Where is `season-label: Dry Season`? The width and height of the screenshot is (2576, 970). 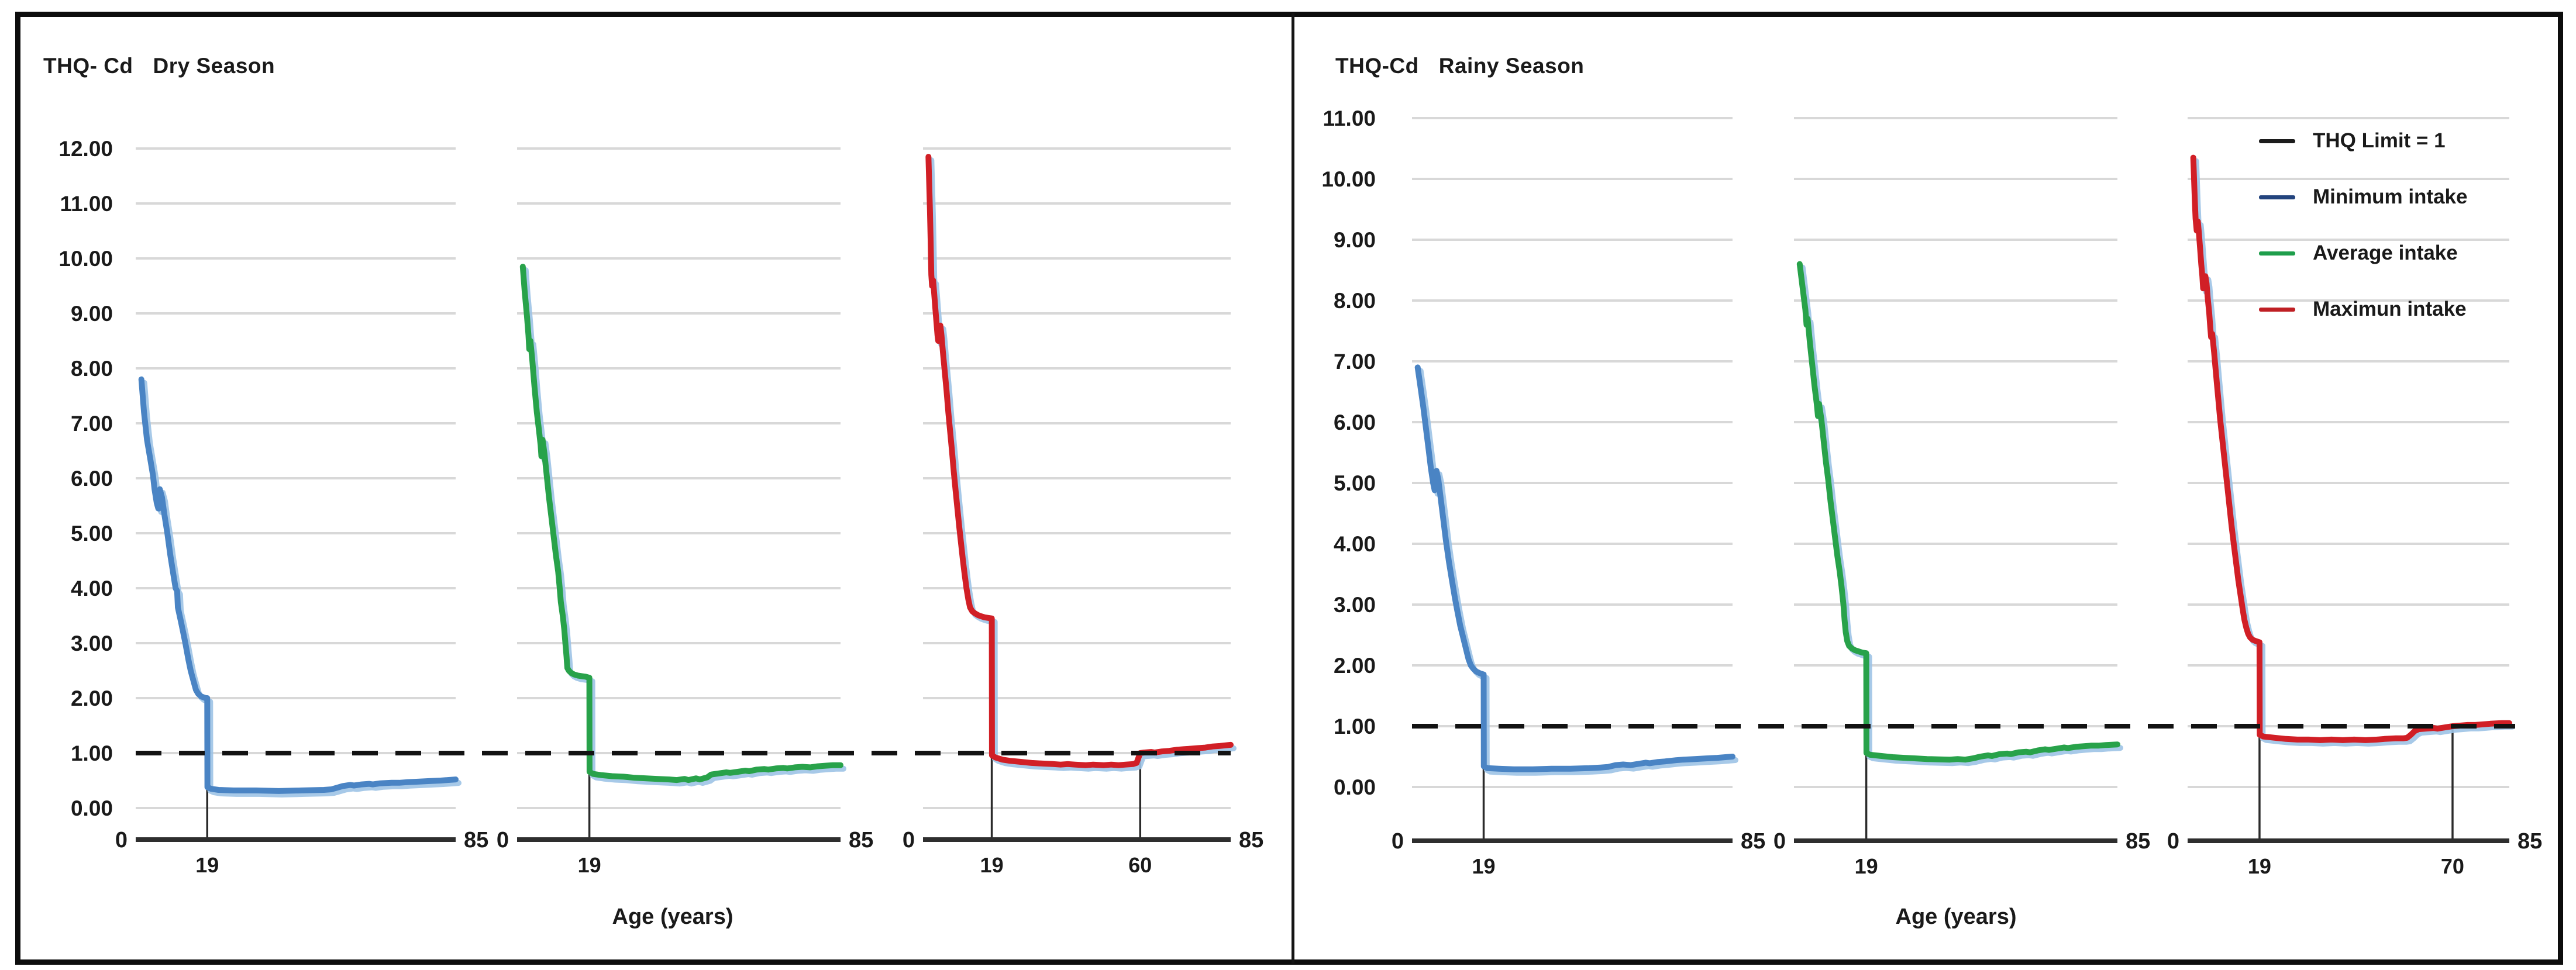
season-label: Dry Season is located at coordinates (214, 66).